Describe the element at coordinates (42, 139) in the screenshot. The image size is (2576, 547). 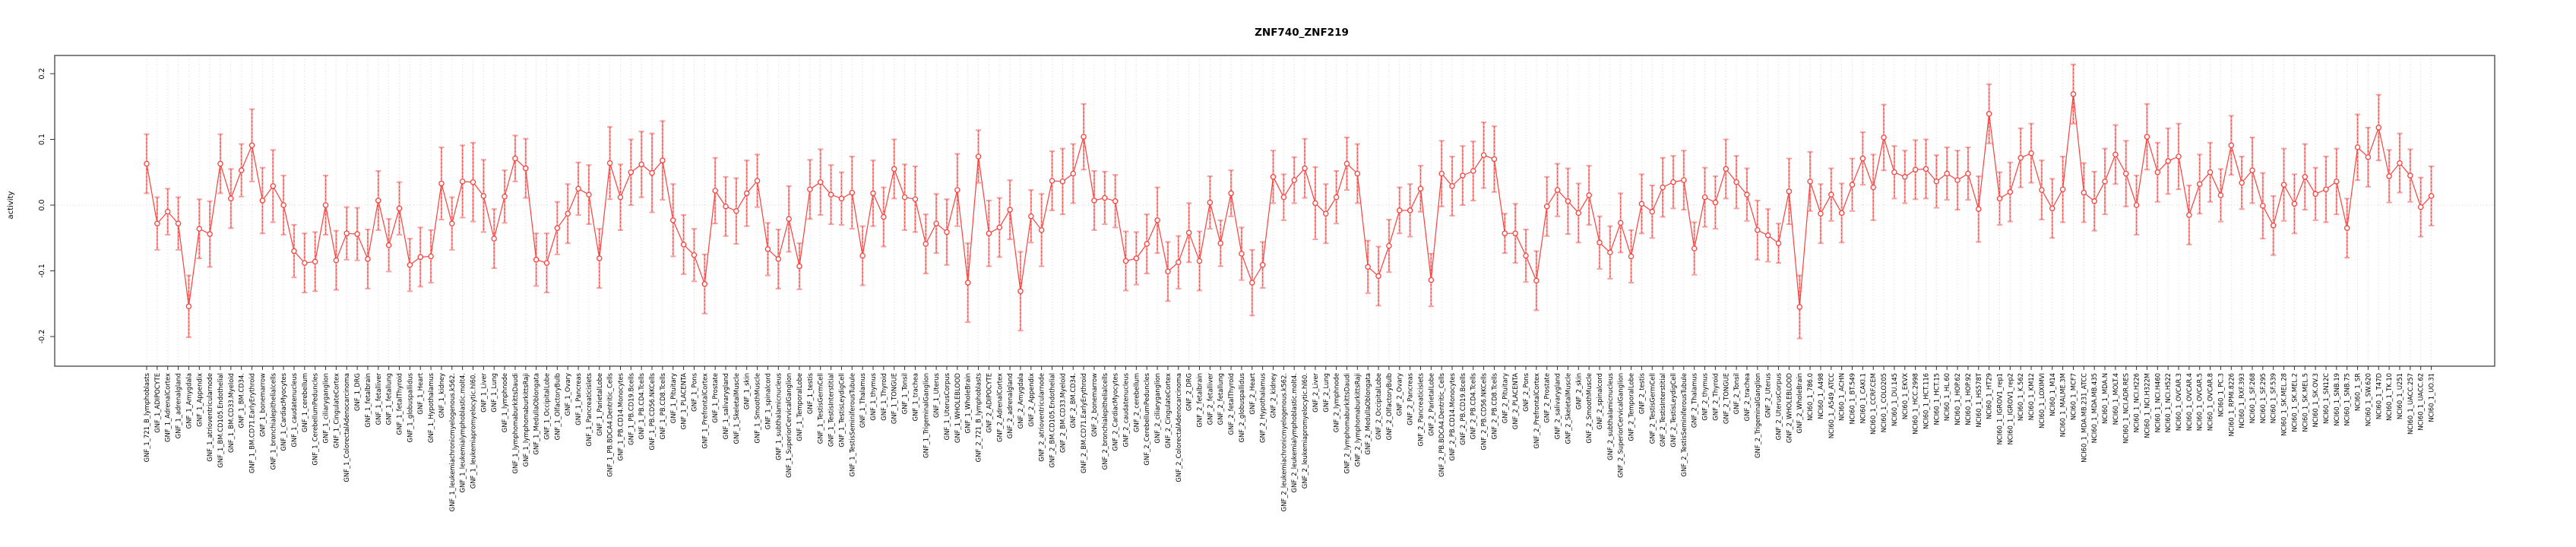
I see `y-tick-label: 0.1` at that location.